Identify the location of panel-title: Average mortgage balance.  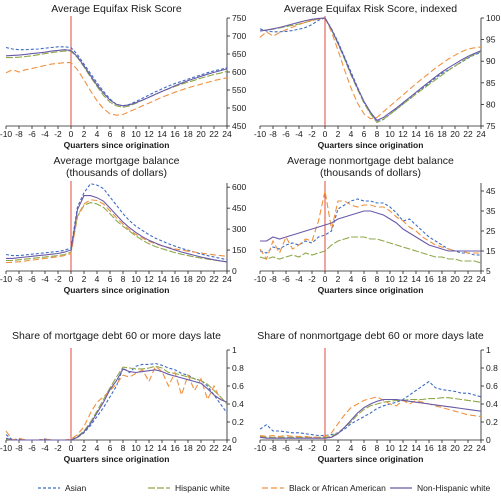
(117, 161).